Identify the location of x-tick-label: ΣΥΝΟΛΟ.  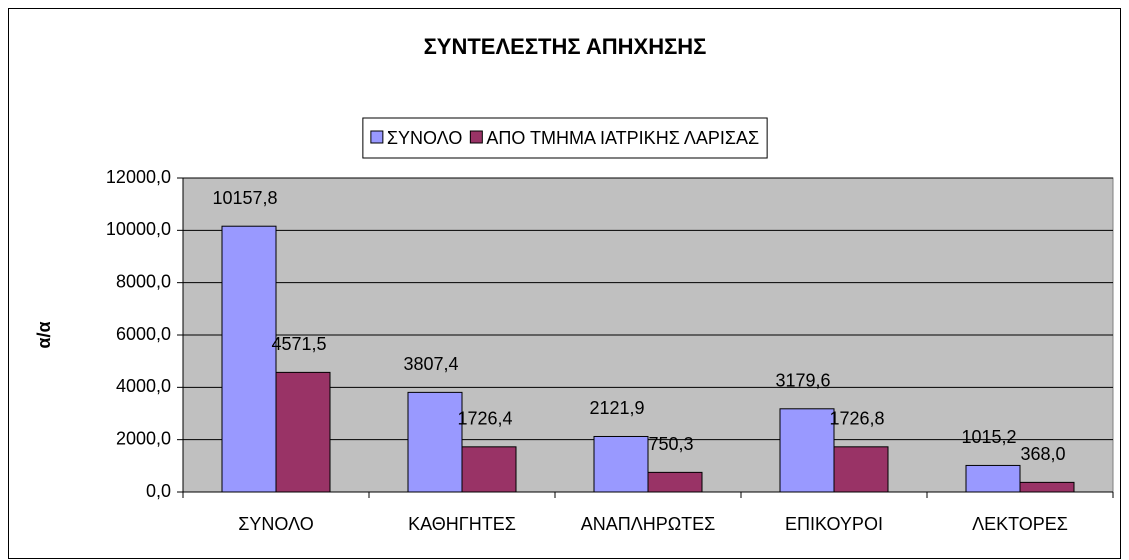
(275, 524).